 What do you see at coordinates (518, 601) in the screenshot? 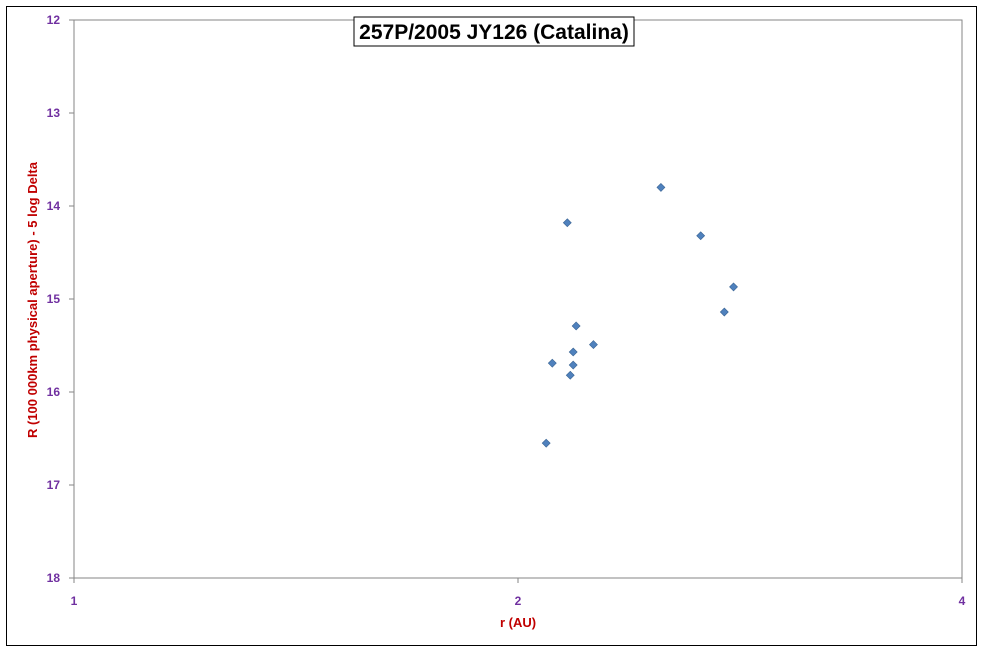
I see `x-tick-label: 2` at bounding box center [518, 601].